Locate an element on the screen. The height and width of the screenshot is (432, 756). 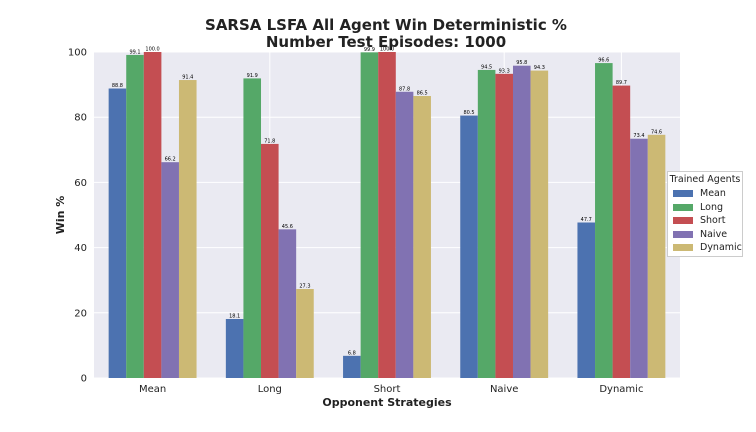
data-label: 27.3 is located at coordinates (304, 287).